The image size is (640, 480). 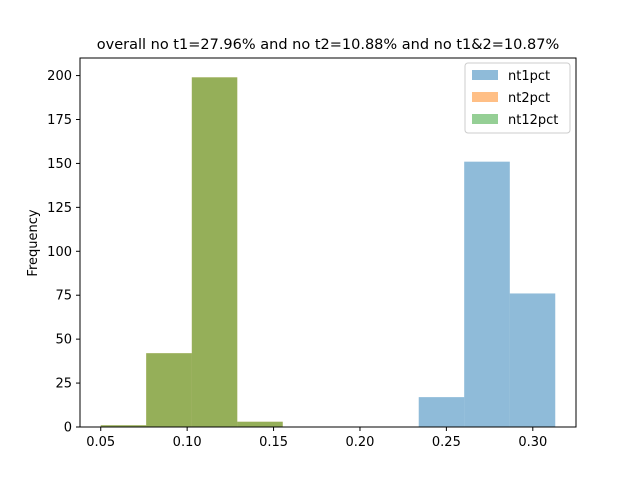 I want to click on legend: nt1pct nt2pct nt12pct, so click(x=517, y=98).